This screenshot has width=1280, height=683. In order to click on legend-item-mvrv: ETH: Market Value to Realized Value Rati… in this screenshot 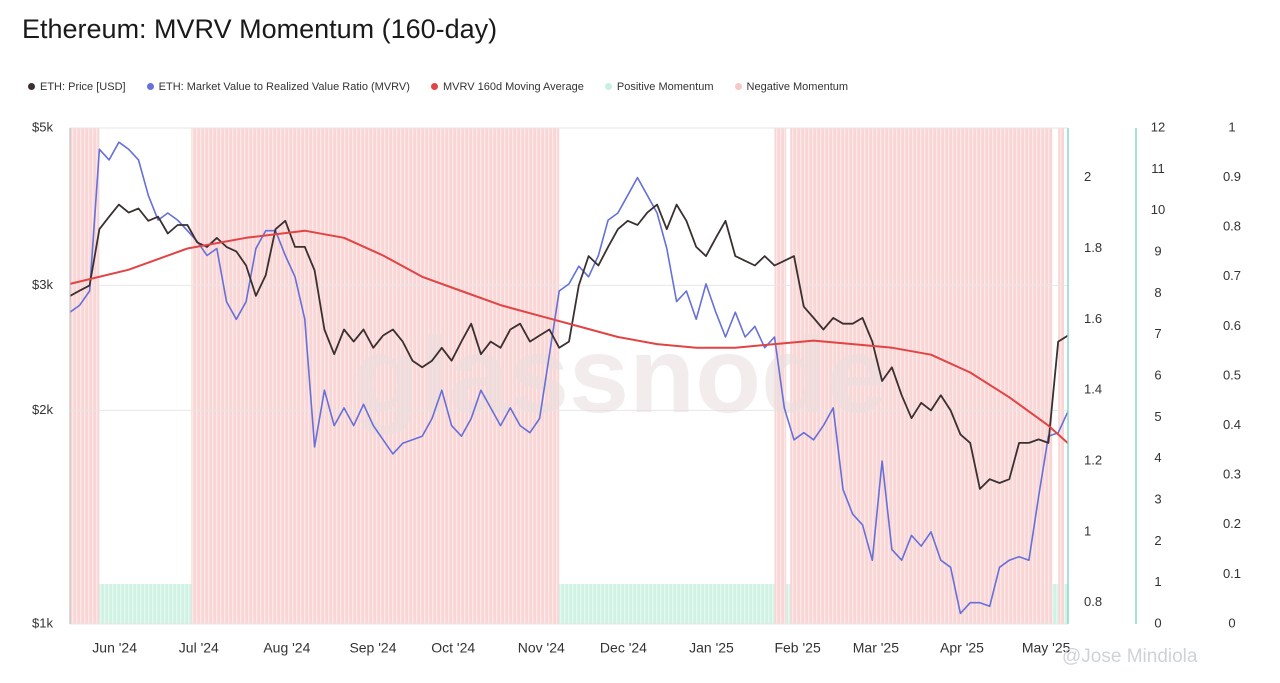, I will do `click(278, 87)`.